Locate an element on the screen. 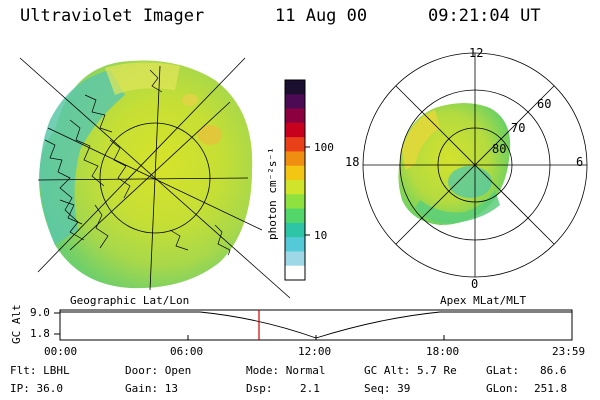  gain-label: Gain: 13 is located at coordinates (151, 388).